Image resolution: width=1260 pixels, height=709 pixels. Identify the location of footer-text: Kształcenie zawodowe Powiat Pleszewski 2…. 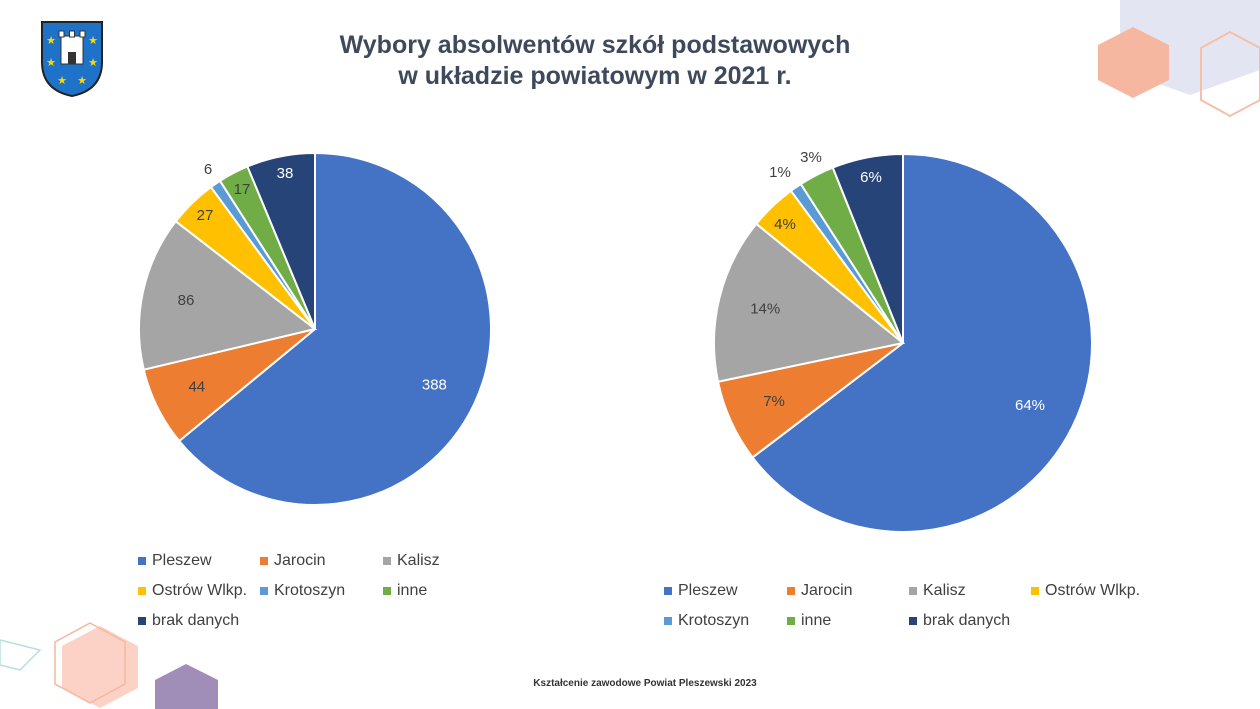
(645, 683).